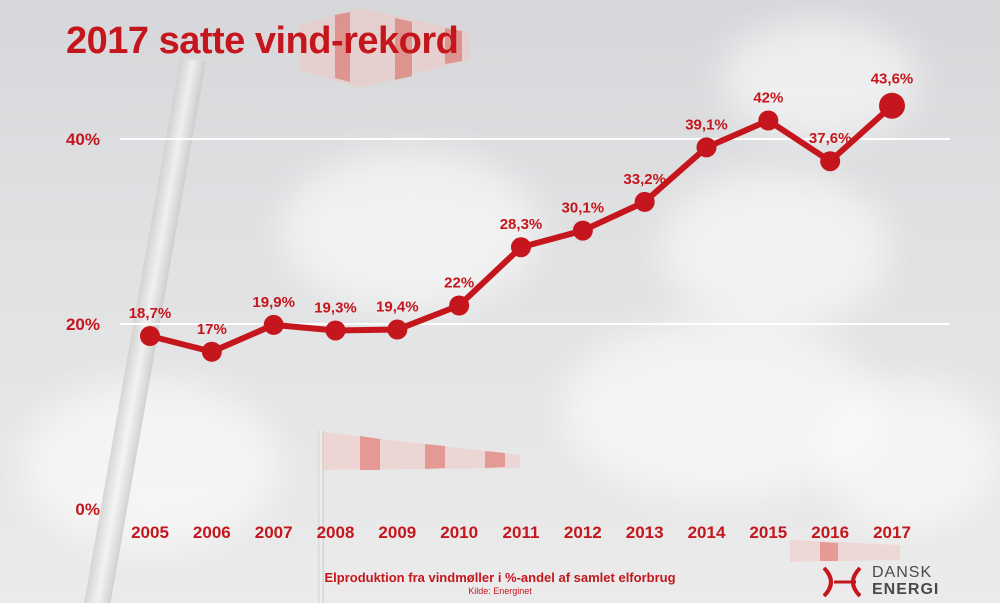 The image size is (1000, 603). Describe the element at coordinates (830, 138) in the screenshot. I see `data-label: 37,6%` at that location.